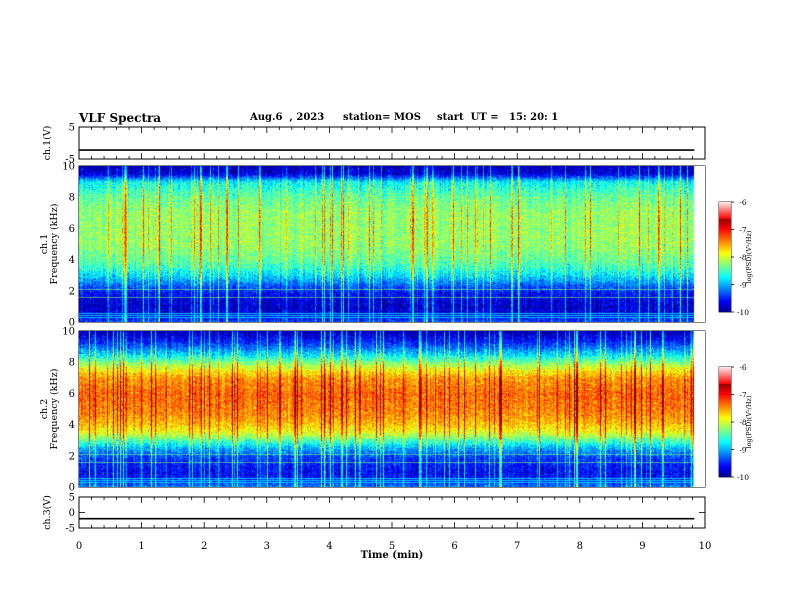 Image resolution: width=792 pixels, height=612 pixels. I want to click on ch2-spectrogram-ytick-label: 2, so click(72, 456).